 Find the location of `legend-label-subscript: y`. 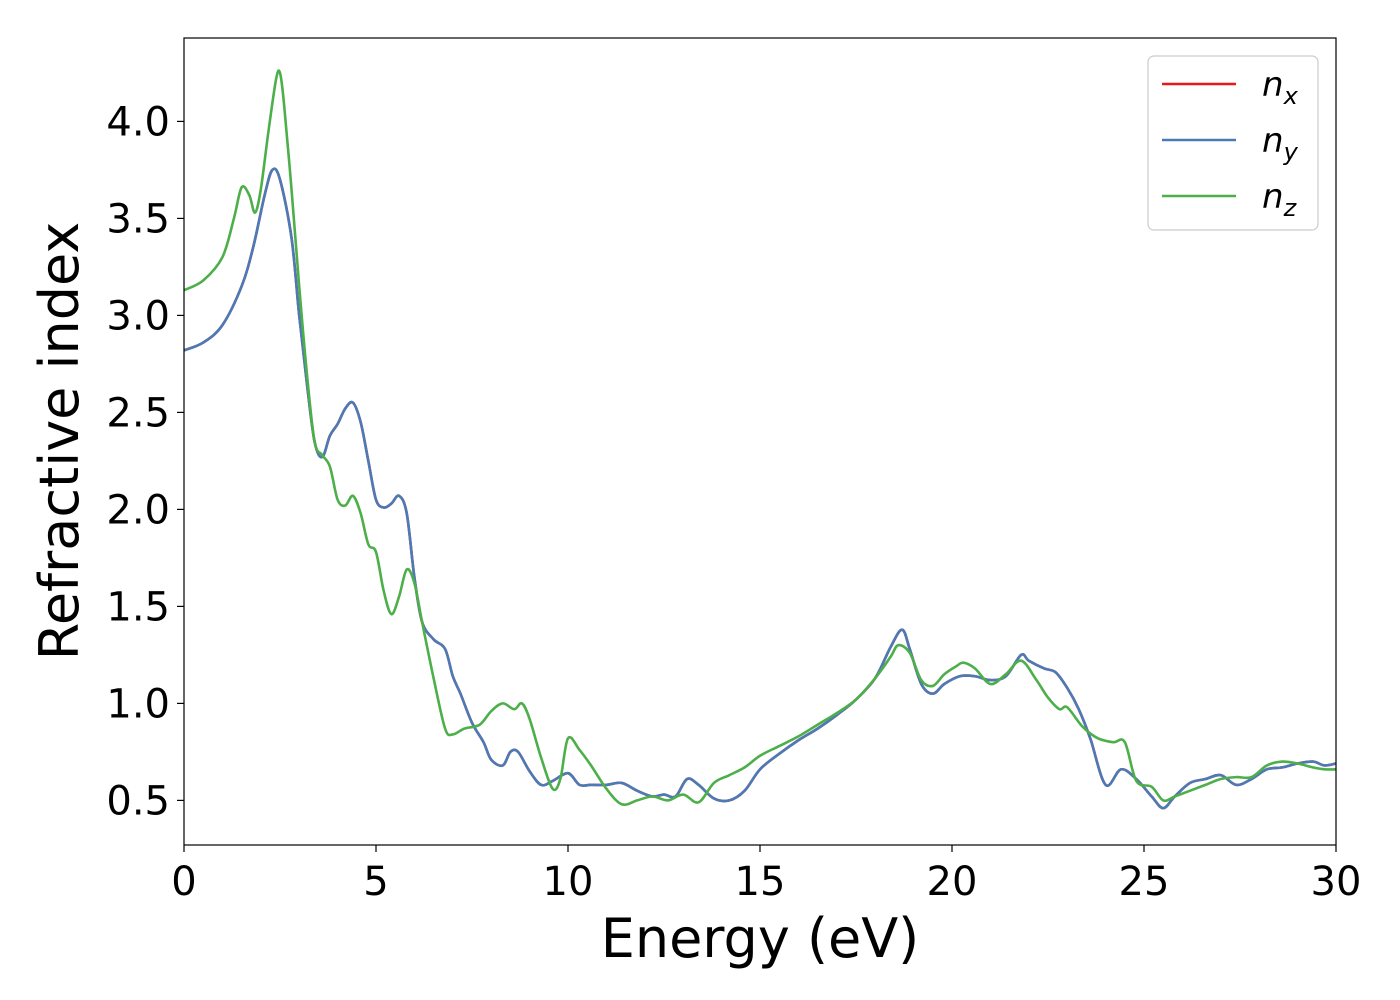

legend-label-subscript: y is located at coordinates (1291, 152).